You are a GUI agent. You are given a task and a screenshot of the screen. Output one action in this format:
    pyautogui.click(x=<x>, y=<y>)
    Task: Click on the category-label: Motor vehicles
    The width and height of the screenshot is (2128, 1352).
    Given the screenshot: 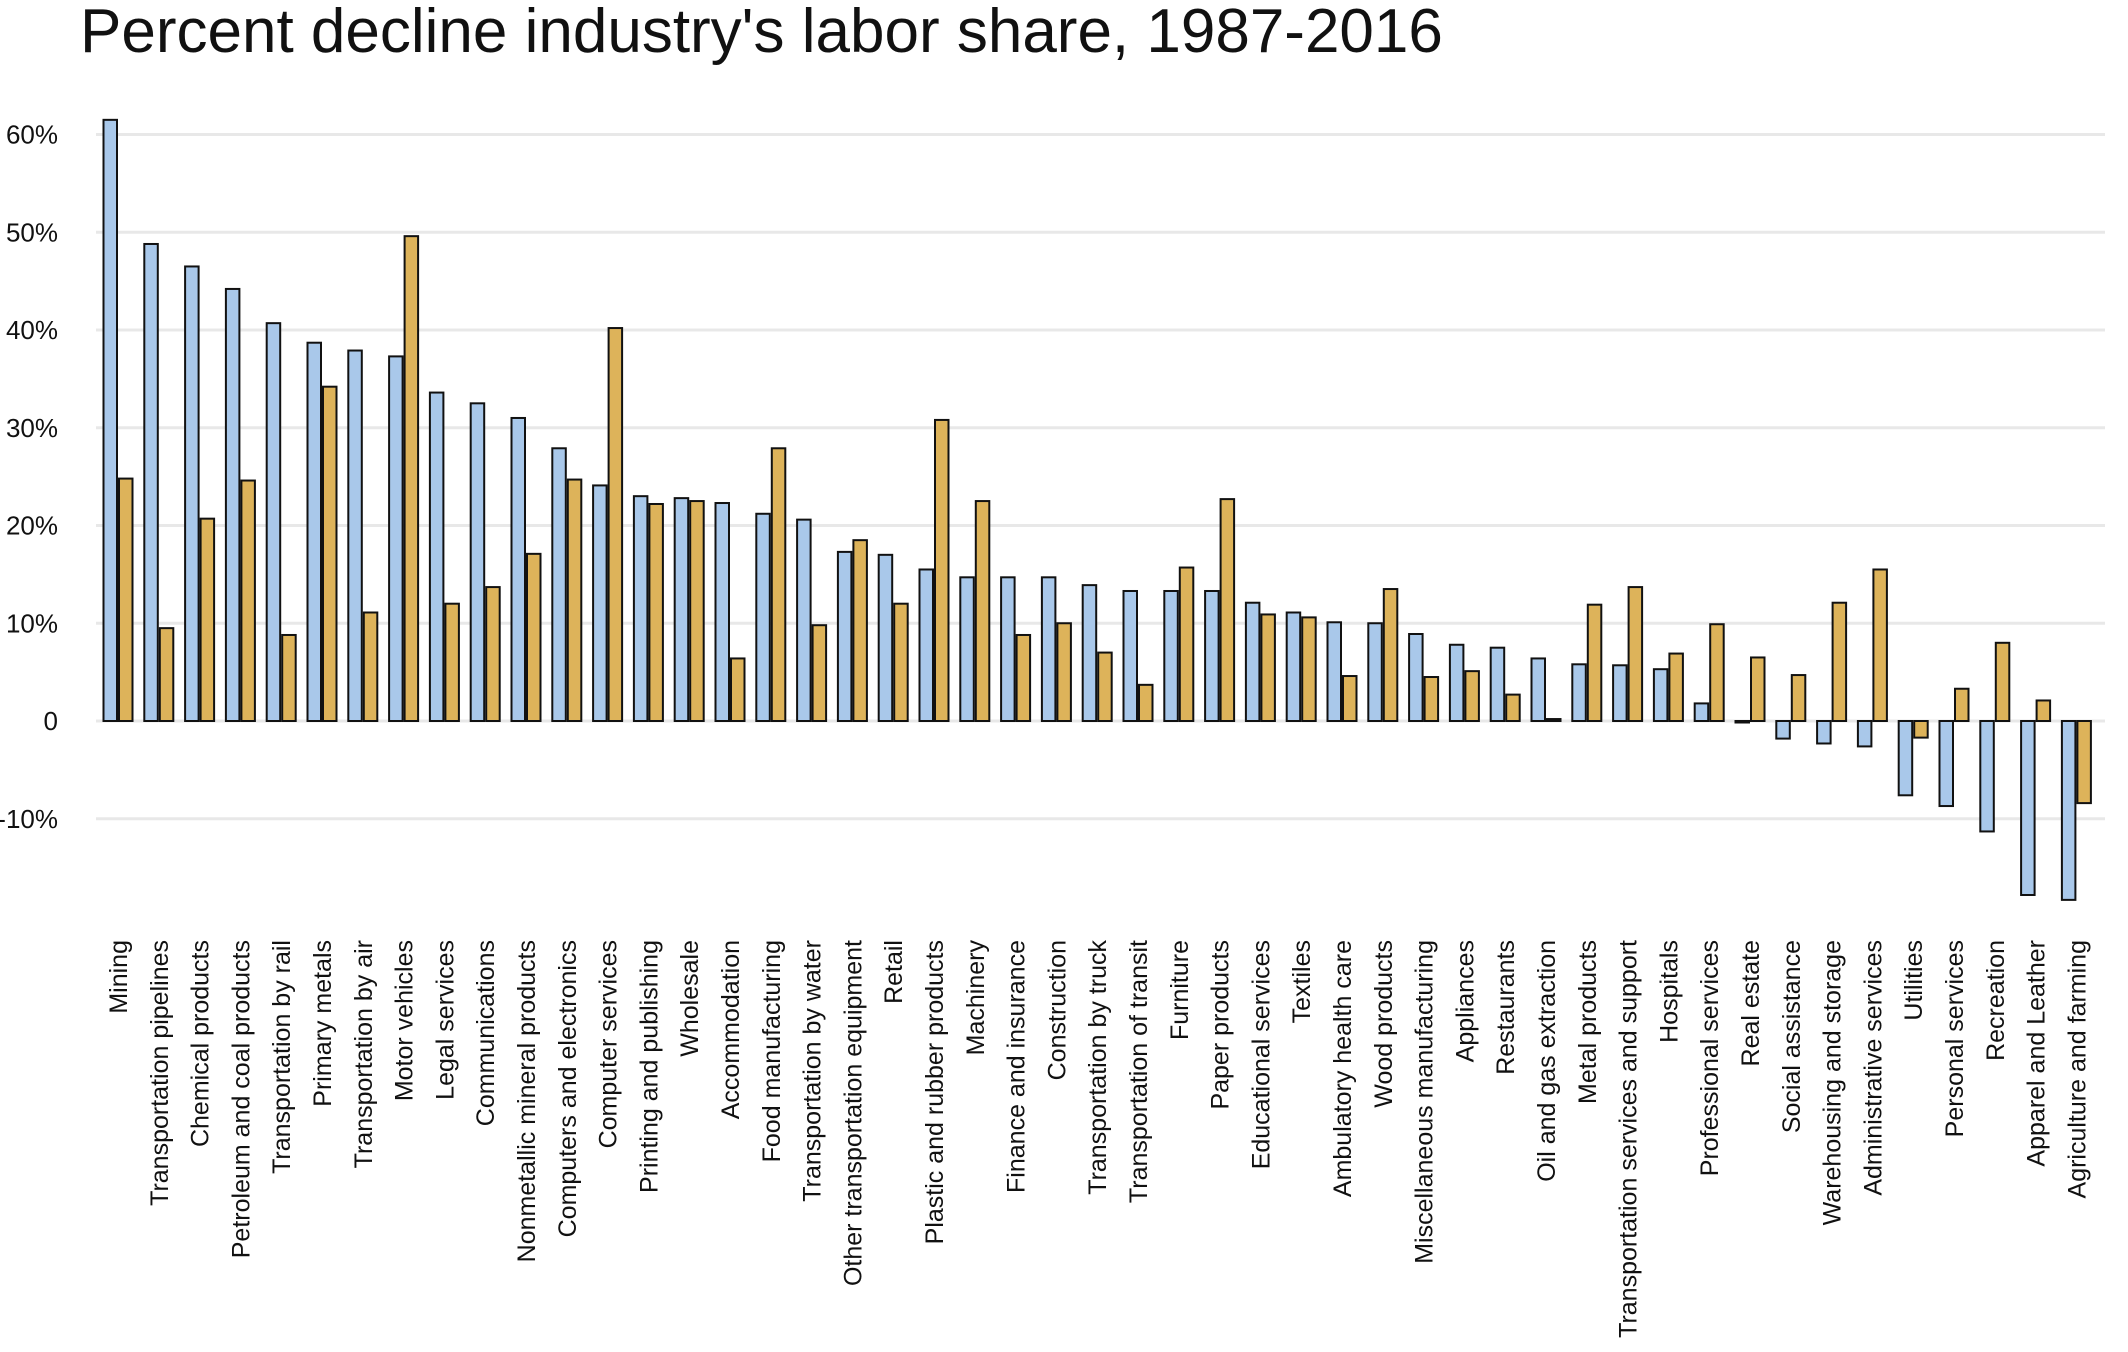 What is the action you would take?
    pyautogui.click(x=405, y=1020)
    